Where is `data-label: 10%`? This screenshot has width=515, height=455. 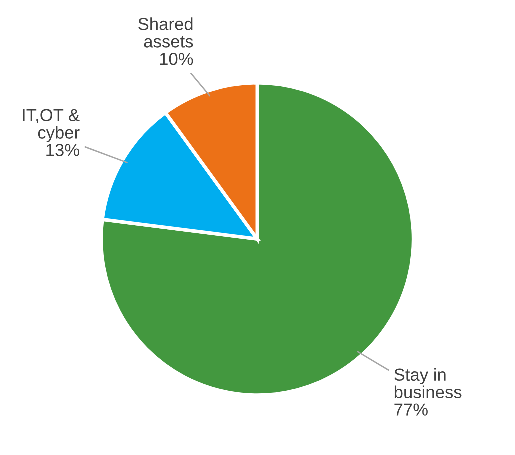 data-label: 10% is located at coordinates (177, 59).